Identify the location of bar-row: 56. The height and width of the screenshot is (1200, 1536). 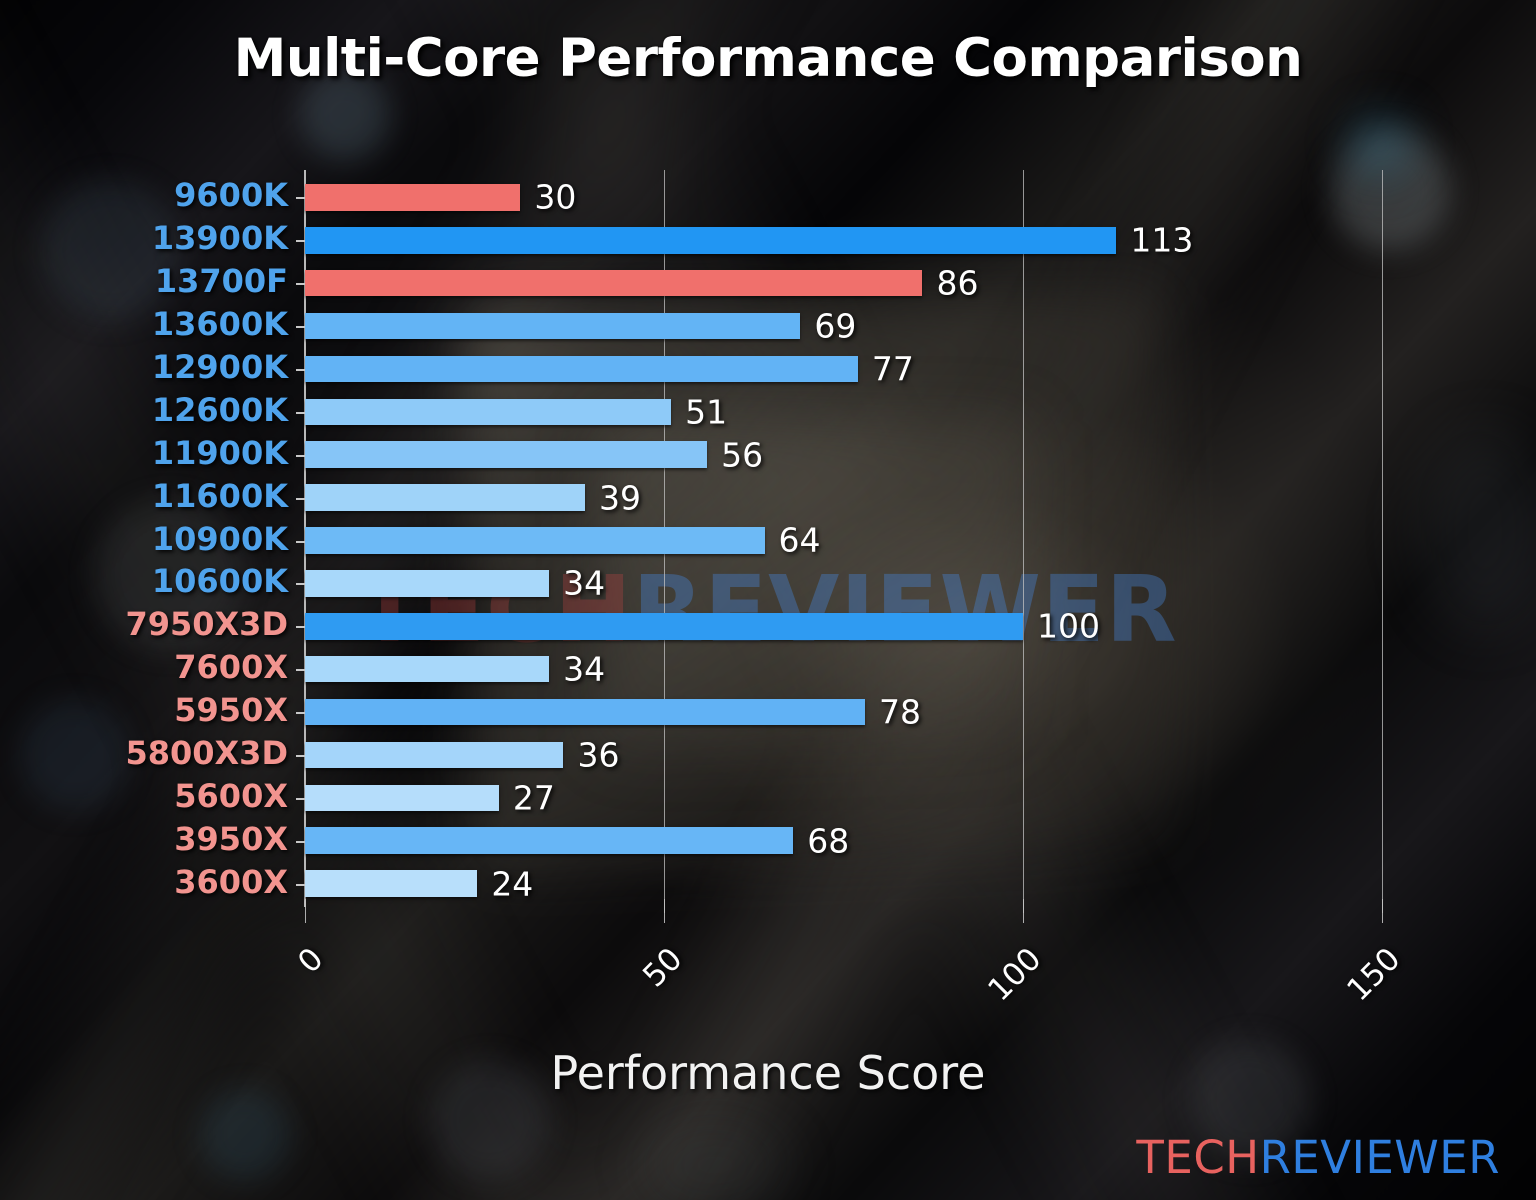
(843, 454).